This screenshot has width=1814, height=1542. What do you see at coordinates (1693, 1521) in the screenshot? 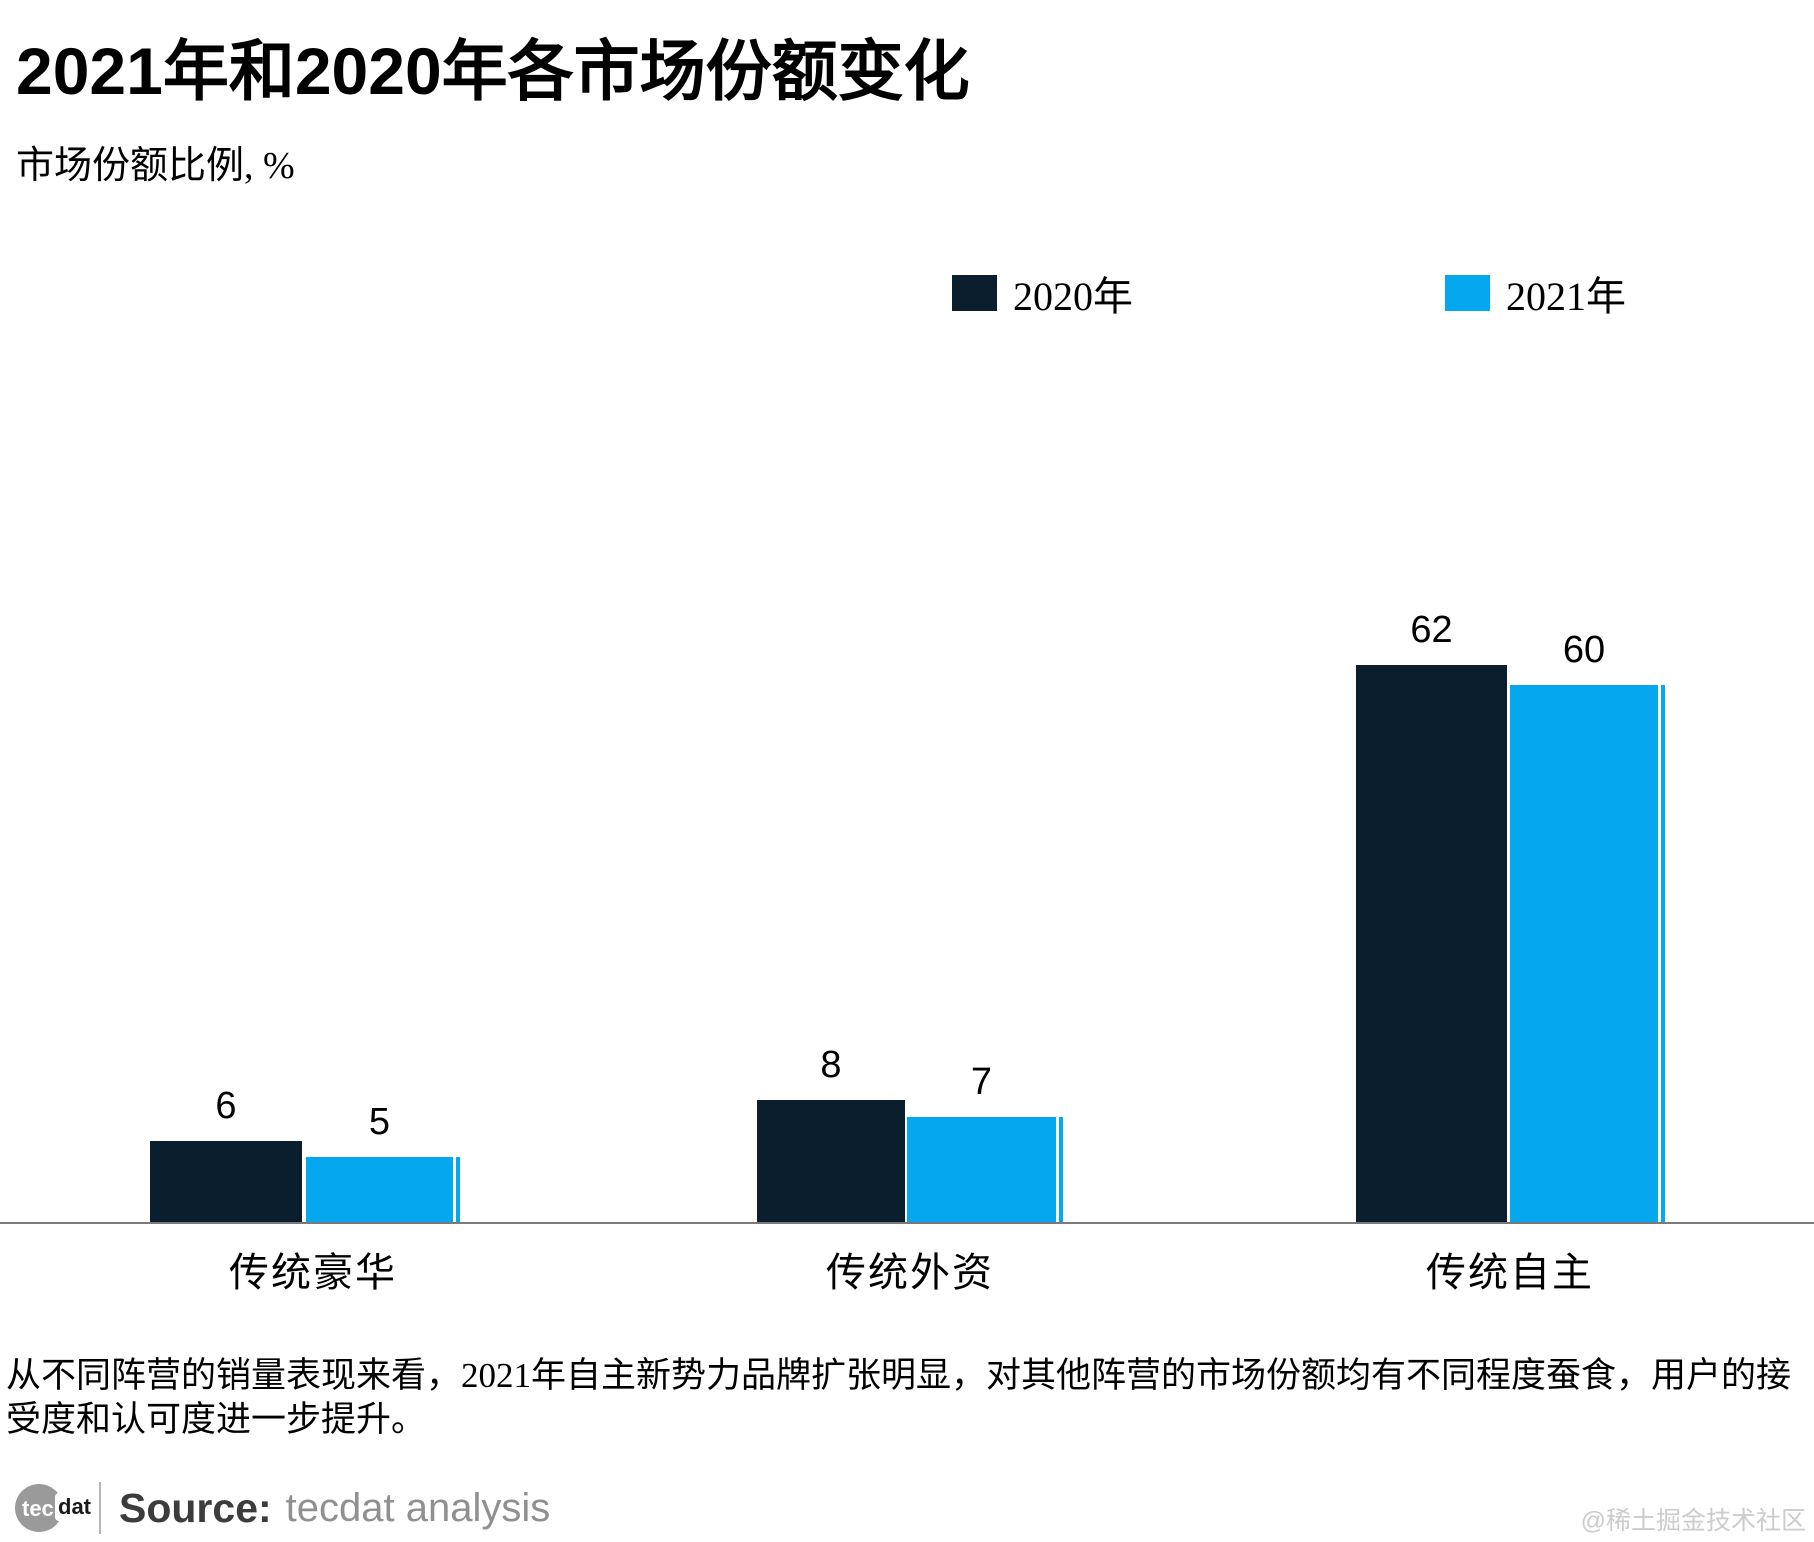
I see `watermark: @稀土掘金技术社区` at bounding box center [1693, 1521].